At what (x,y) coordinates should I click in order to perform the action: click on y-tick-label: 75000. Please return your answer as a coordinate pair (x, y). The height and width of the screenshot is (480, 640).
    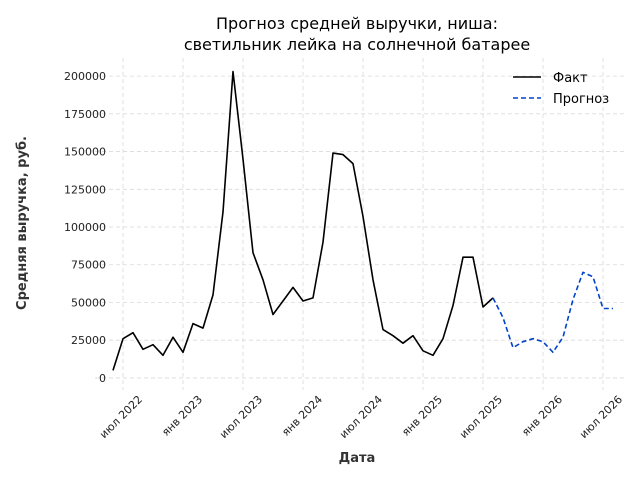
    Looking at the image, I should click on (88, 265).